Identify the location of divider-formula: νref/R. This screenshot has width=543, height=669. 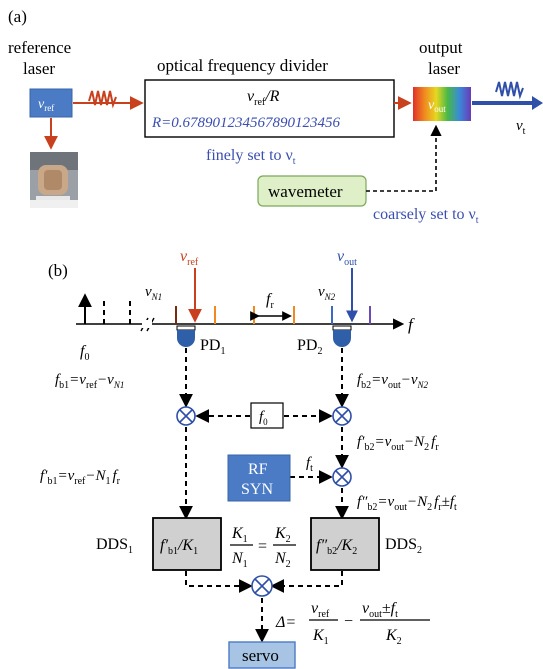
(263, 98).